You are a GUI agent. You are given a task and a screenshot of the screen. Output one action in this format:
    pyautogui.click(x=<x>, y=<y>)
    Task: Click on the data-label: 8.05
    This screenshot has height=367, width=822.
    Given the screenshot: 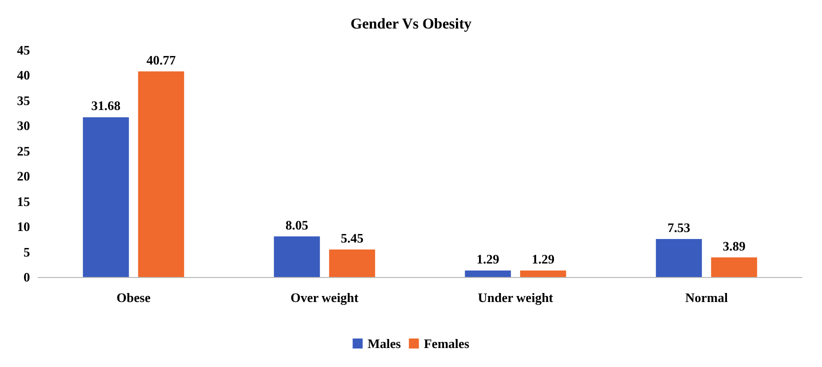 What is the action you would take?
    pyautogui.click(x=297, y=224)
    